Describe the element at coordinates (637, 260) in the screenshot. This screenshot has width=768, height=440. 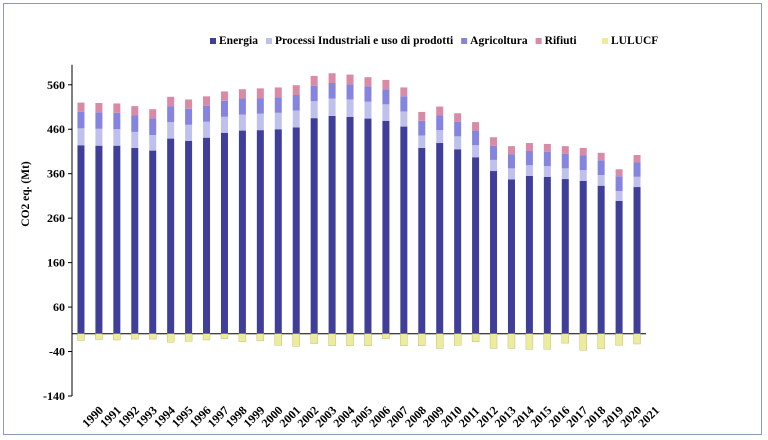
I see `bar-energia-2021` at that location.